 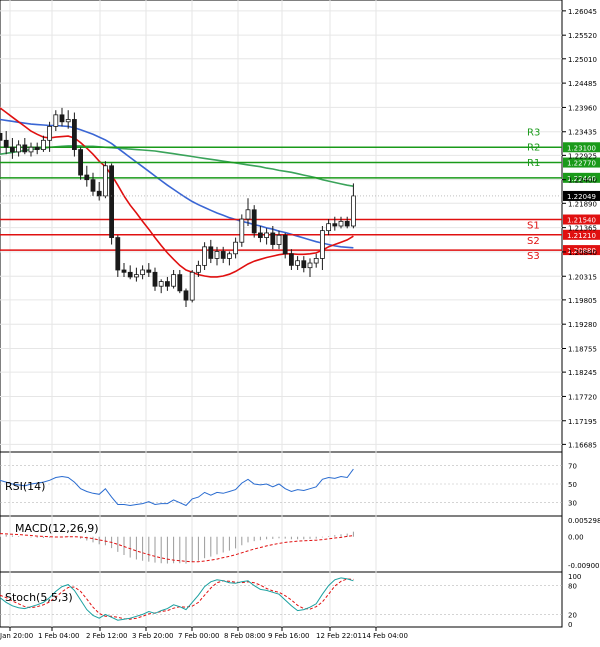 What do you see at coordinates (177, 548) in the screenshot?
I see `macd-signal-line` at bounding box center [177, 548].